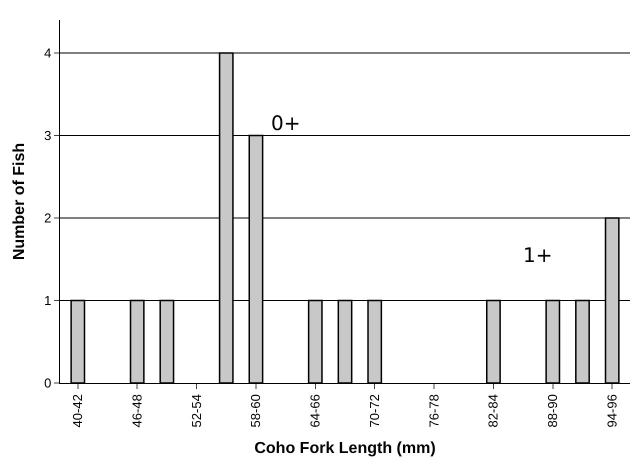 The image size is (640, 473). What do you see at coordinates (537, 255) in the screenshot?
I see `annotation: 1+` at bounding box center [537, 255].